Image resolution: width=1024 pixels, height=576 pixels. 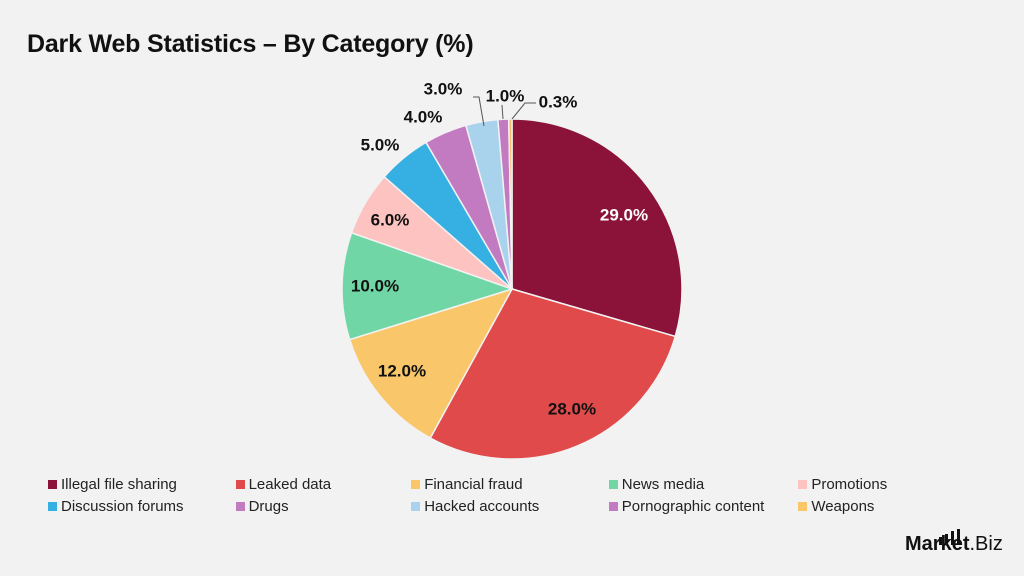 What do you see at coordinates (423, 116) in the screenshot?
I see `data-label: 4.0%` at bounding box center [423, 116].